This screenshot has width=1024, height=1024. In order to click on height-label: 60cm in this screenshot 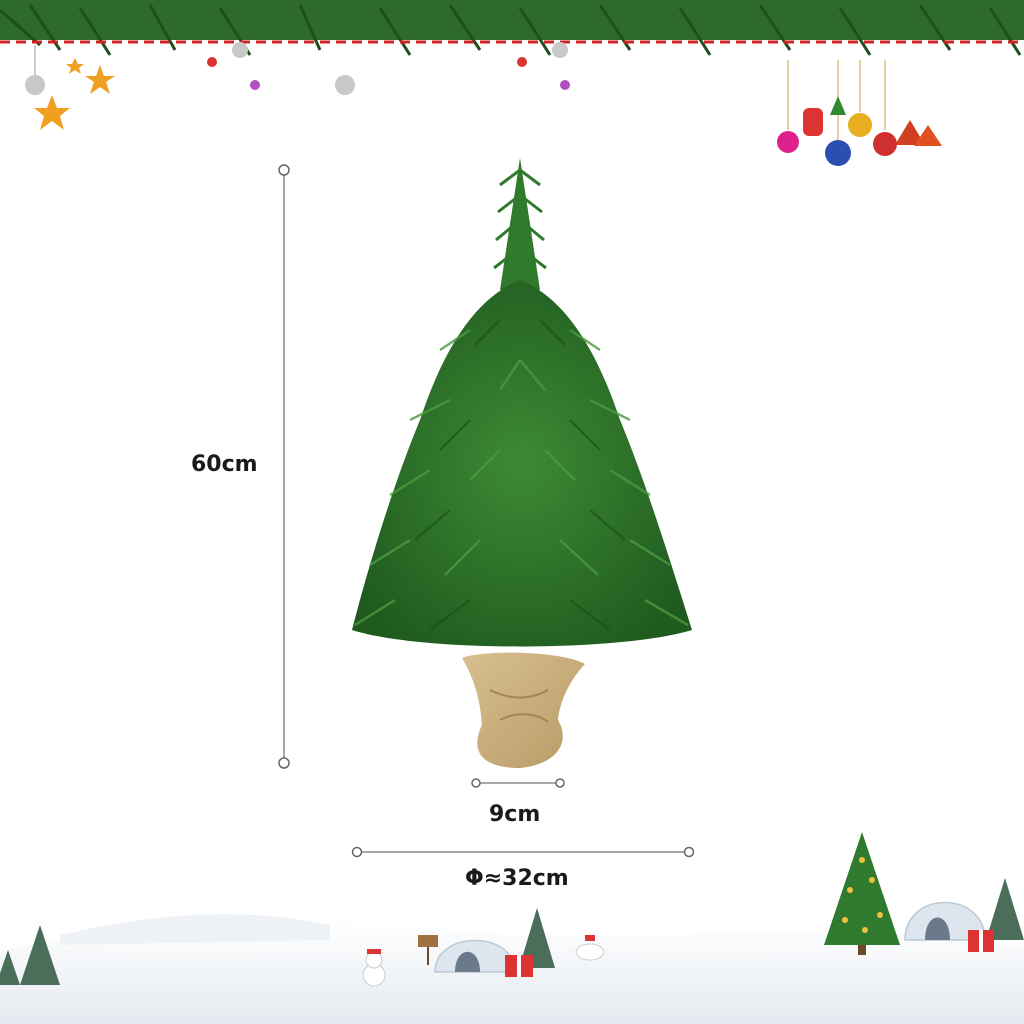, I will do `click(224, 464)`.